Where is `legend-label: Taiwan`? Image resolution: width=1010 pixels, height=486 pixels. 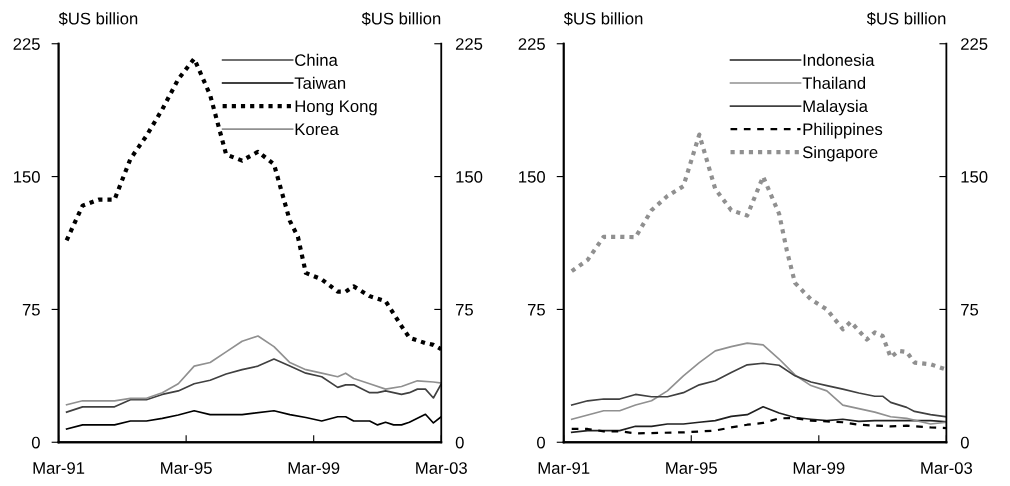
legend-label: Taiwan is located at coordinates (320, 83).